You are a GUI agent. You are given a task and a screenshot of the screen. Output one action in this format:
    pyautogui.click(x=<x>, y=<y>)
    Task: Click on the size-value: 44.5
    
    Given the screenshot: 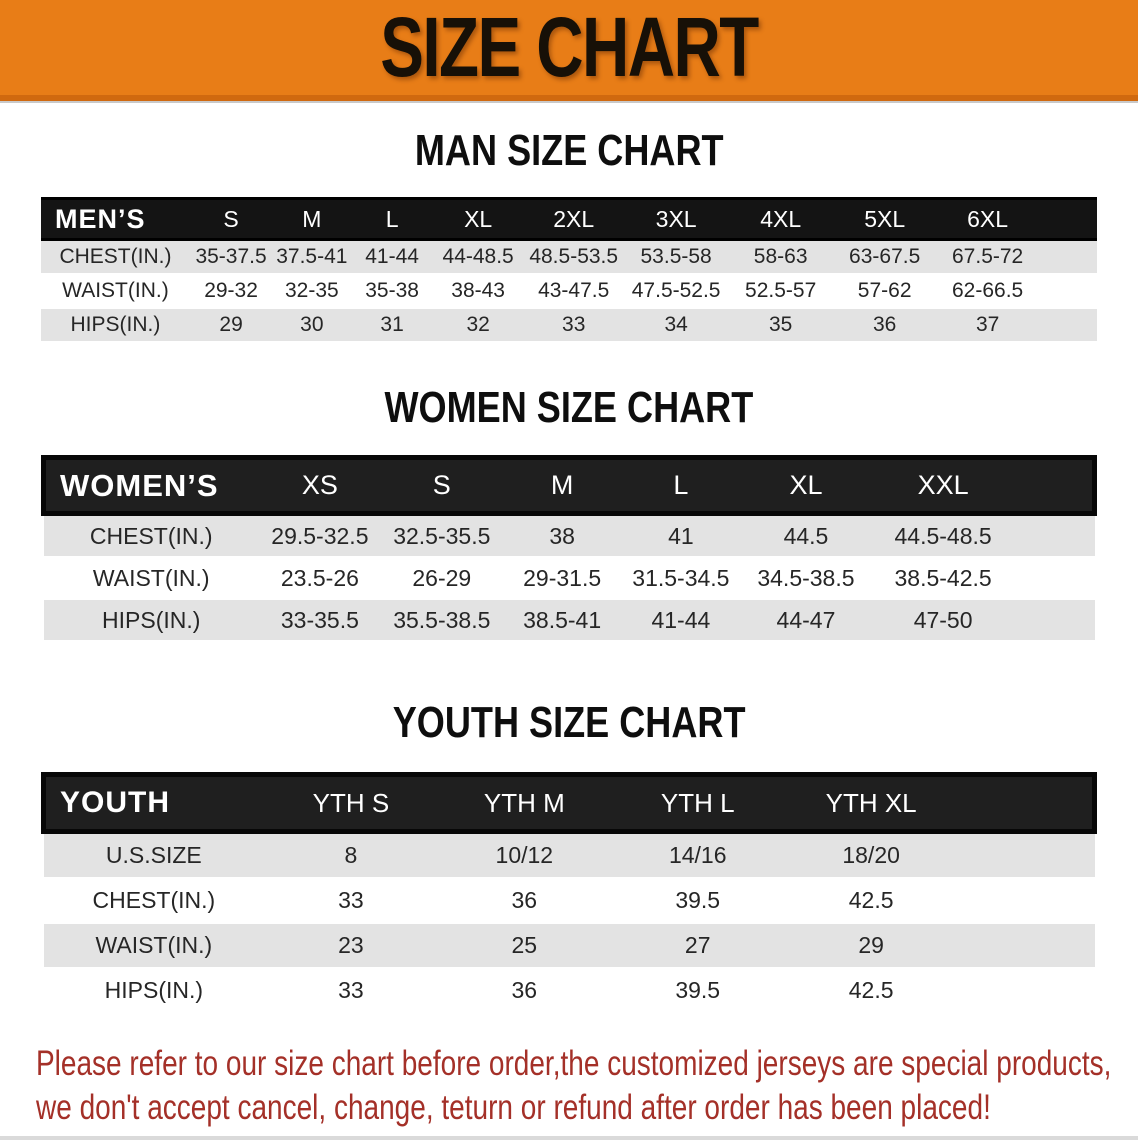 What is the action you would take?
    pyautogui.click(x=806, y=535)
    